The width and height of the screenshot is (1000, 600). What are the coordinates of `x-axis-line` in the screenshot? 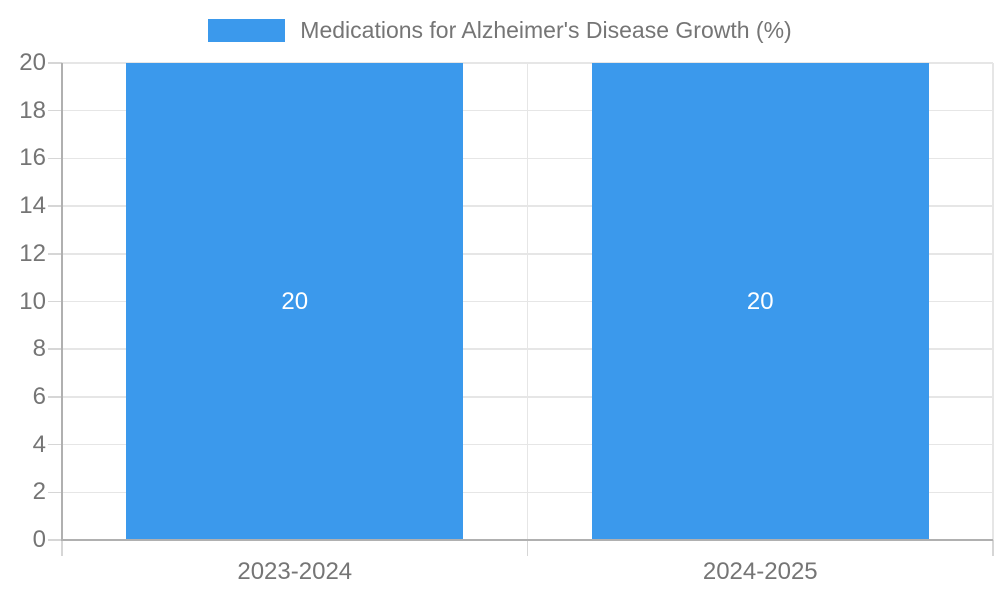 It's located at (526, 540).